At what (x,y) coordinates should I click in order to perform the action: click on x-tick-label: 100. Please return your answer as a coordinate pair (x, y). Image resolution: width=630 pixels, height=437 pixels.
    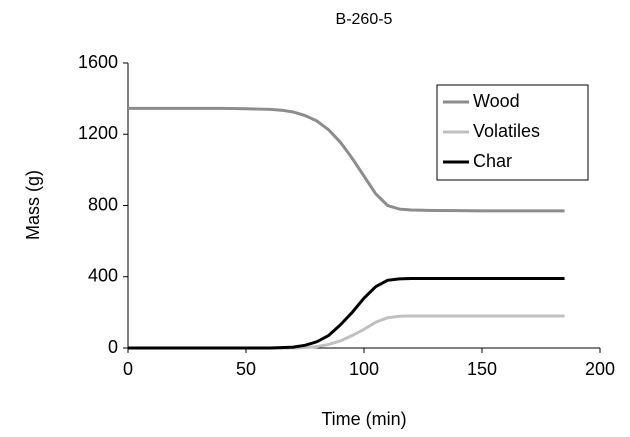
    Looking at the image, I should click on (364, 369).